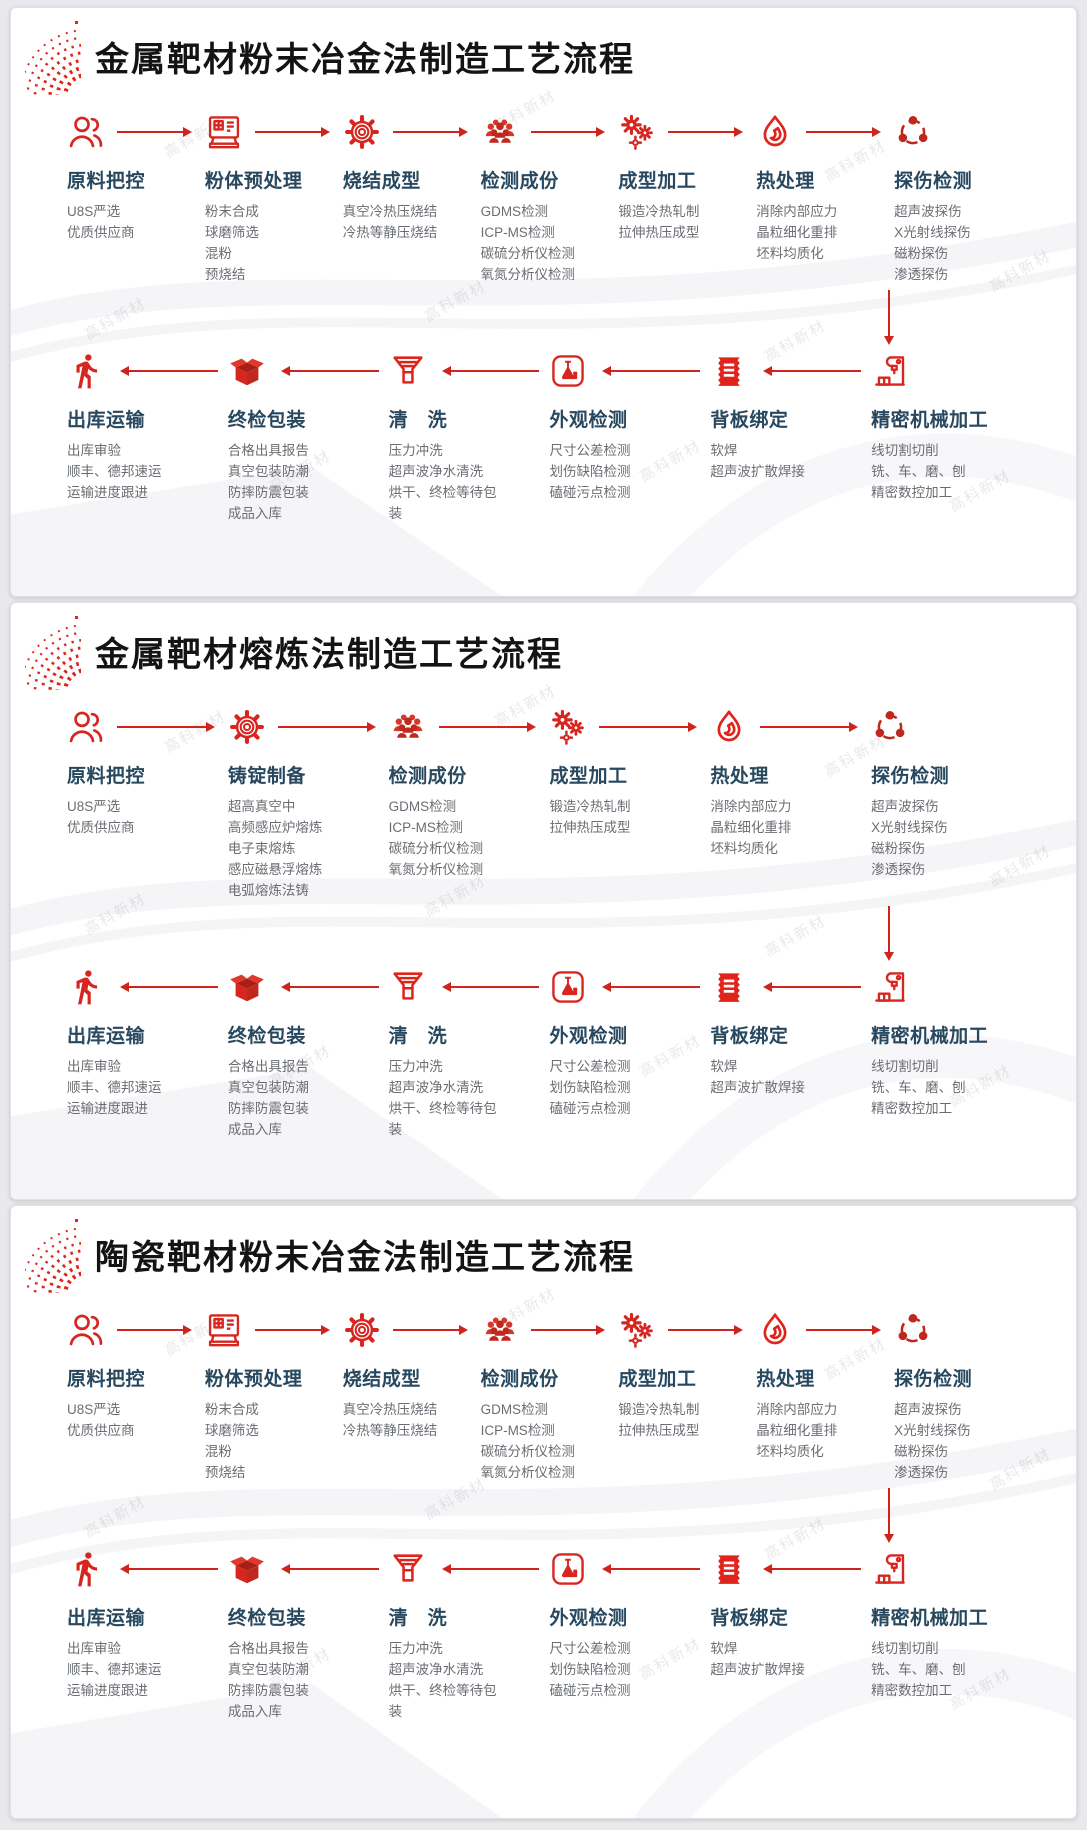 The width and height of the screenshot is (1087, 1830). I want to click on process-step: 铸锭制备 超高真空中 高频感应炉熔炼 电子束熔炼 感应磁悬浮熔炼 电弧熔炼法铸, so click(308, 802).